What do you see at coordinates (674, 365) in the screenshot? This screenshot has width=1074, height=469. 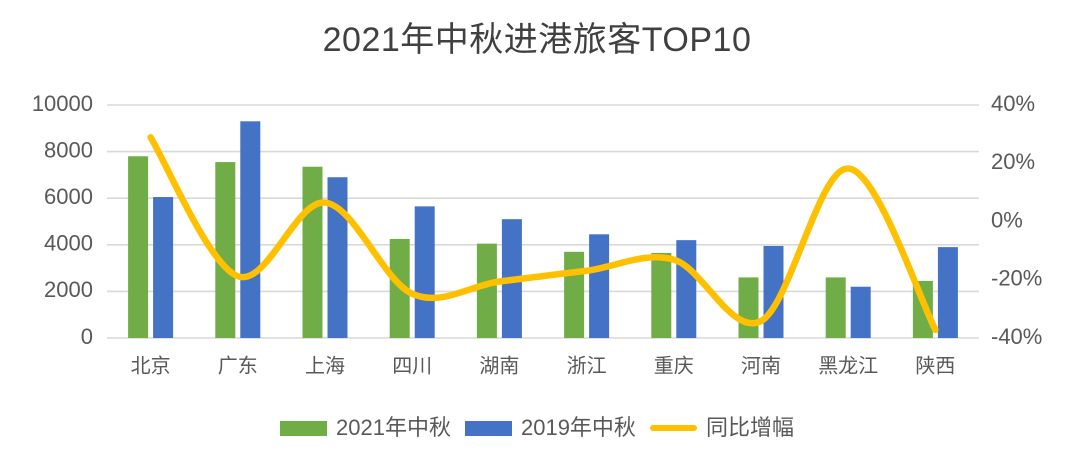 I see `x-axis-label: 重庆` at bounding box center [674, 365].